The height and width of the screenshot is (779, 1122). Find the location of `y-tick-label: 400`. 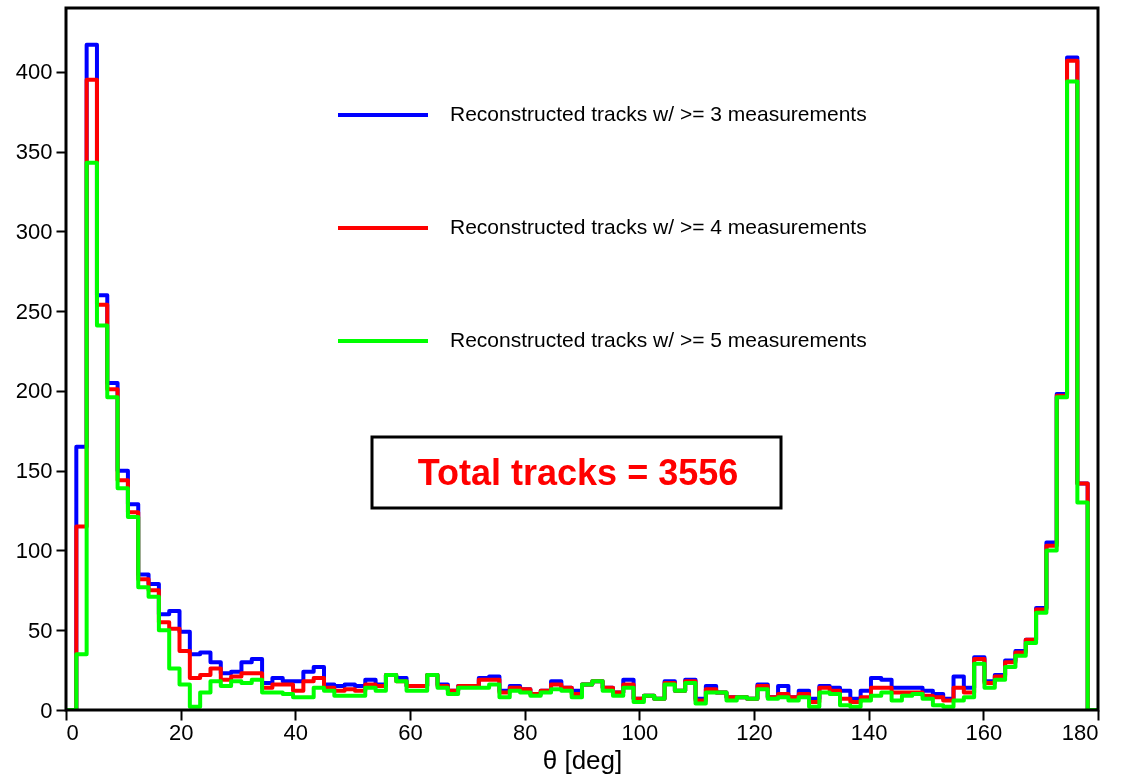

y-tick-label: 400 is located at coordinates (34, 72).